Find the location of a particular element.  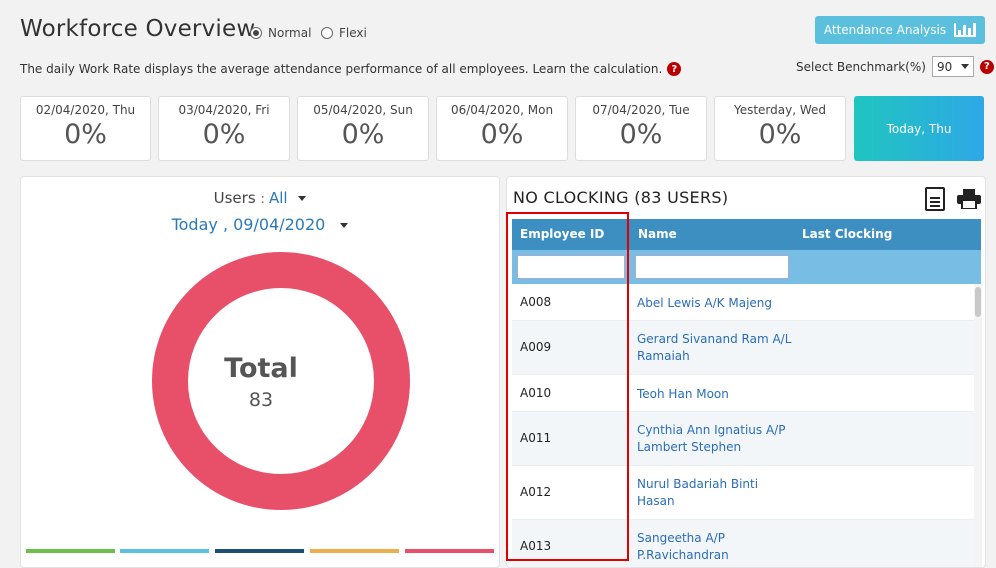

employee-id: A008 is located at coordinates (536, 302).